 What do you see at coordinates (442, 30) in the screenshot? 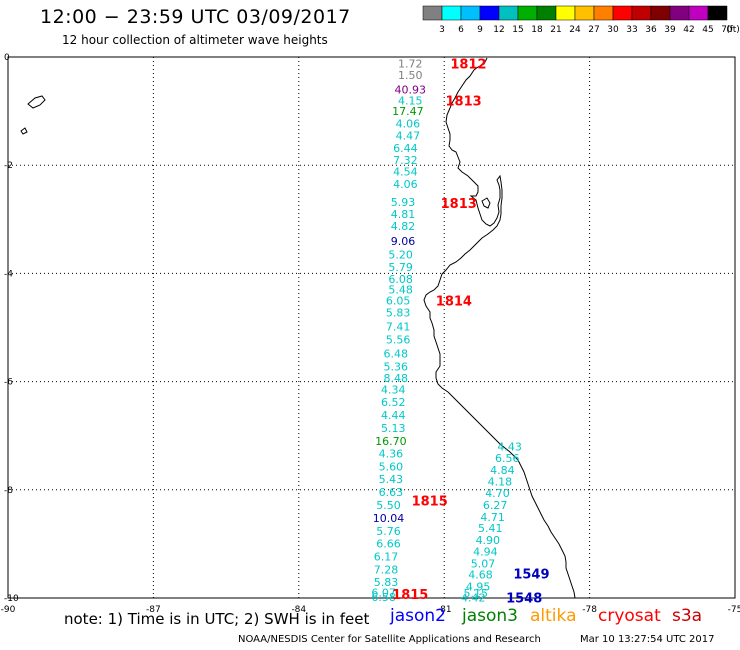
I see `color-scale-label: 3` at bounding box center [442, 30].